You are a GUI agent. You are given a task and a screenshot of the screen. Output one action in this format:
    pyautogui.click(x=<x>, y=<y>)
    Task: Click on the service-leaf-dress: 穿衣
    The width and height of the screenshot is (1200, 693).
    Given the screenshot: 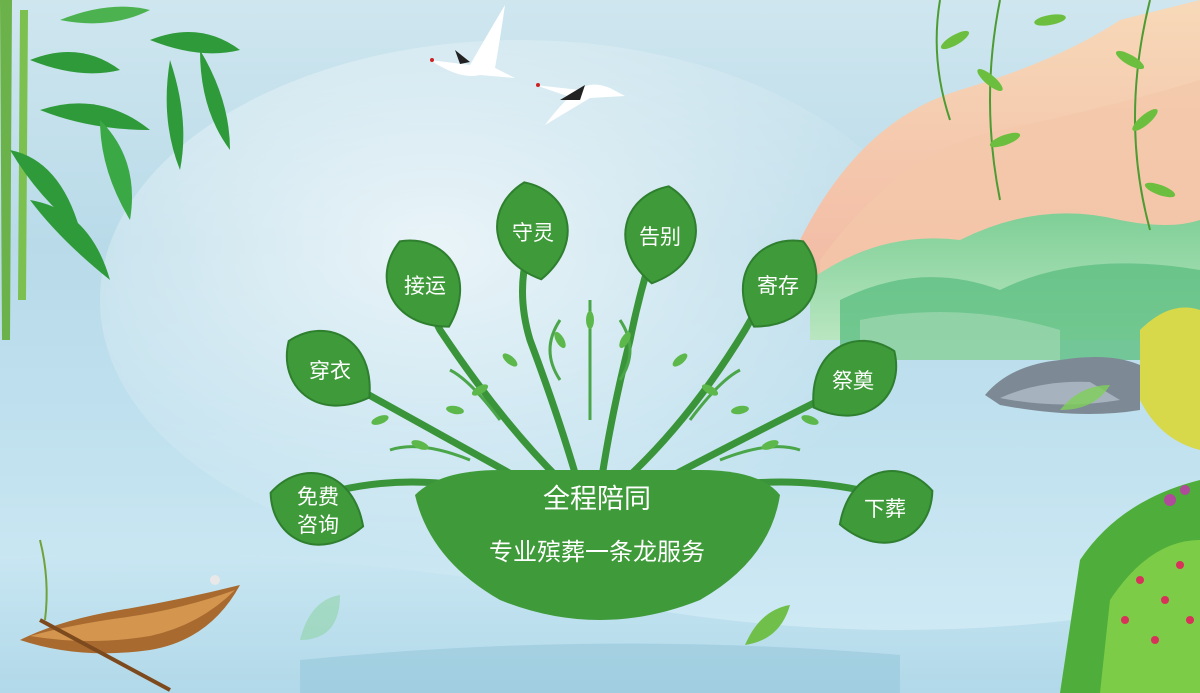 What is the action you would take?
    pyautogui.click(x=329, y=369)
    